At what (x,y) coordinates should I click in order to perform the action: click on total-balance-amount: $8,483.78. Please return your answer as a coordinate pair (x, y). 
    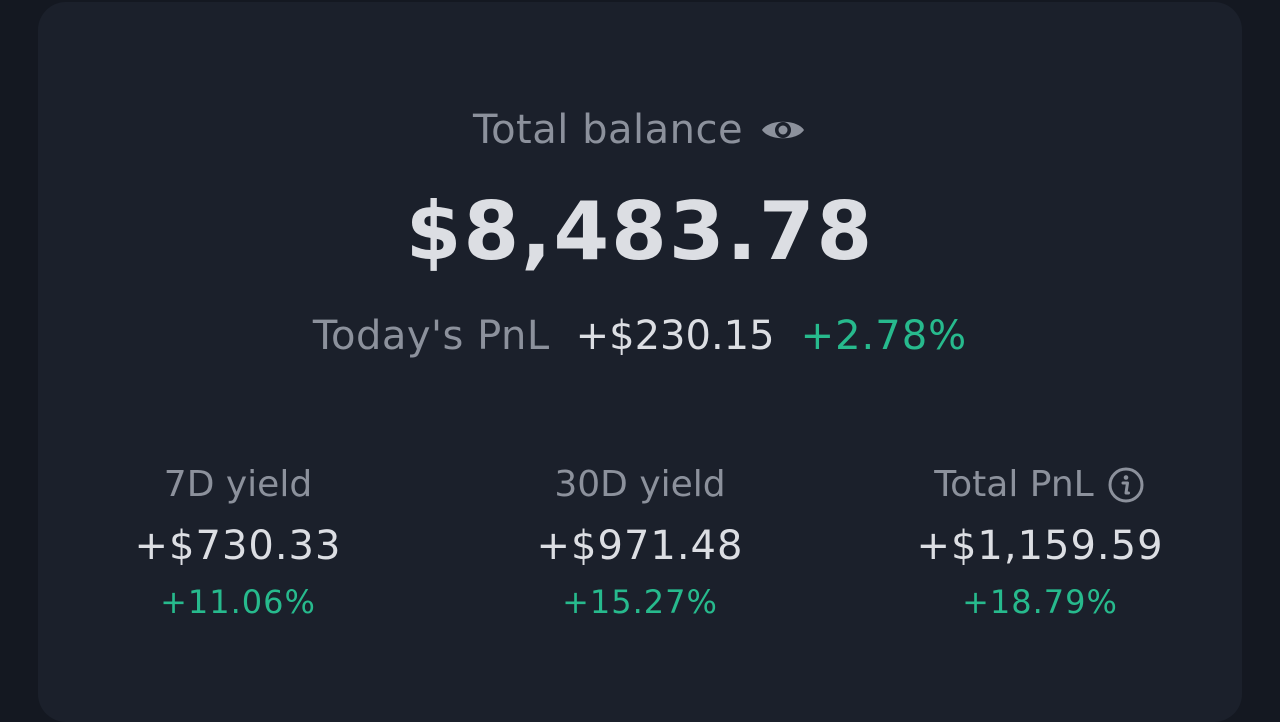
    Looking at the image, I should click on (640, 231).